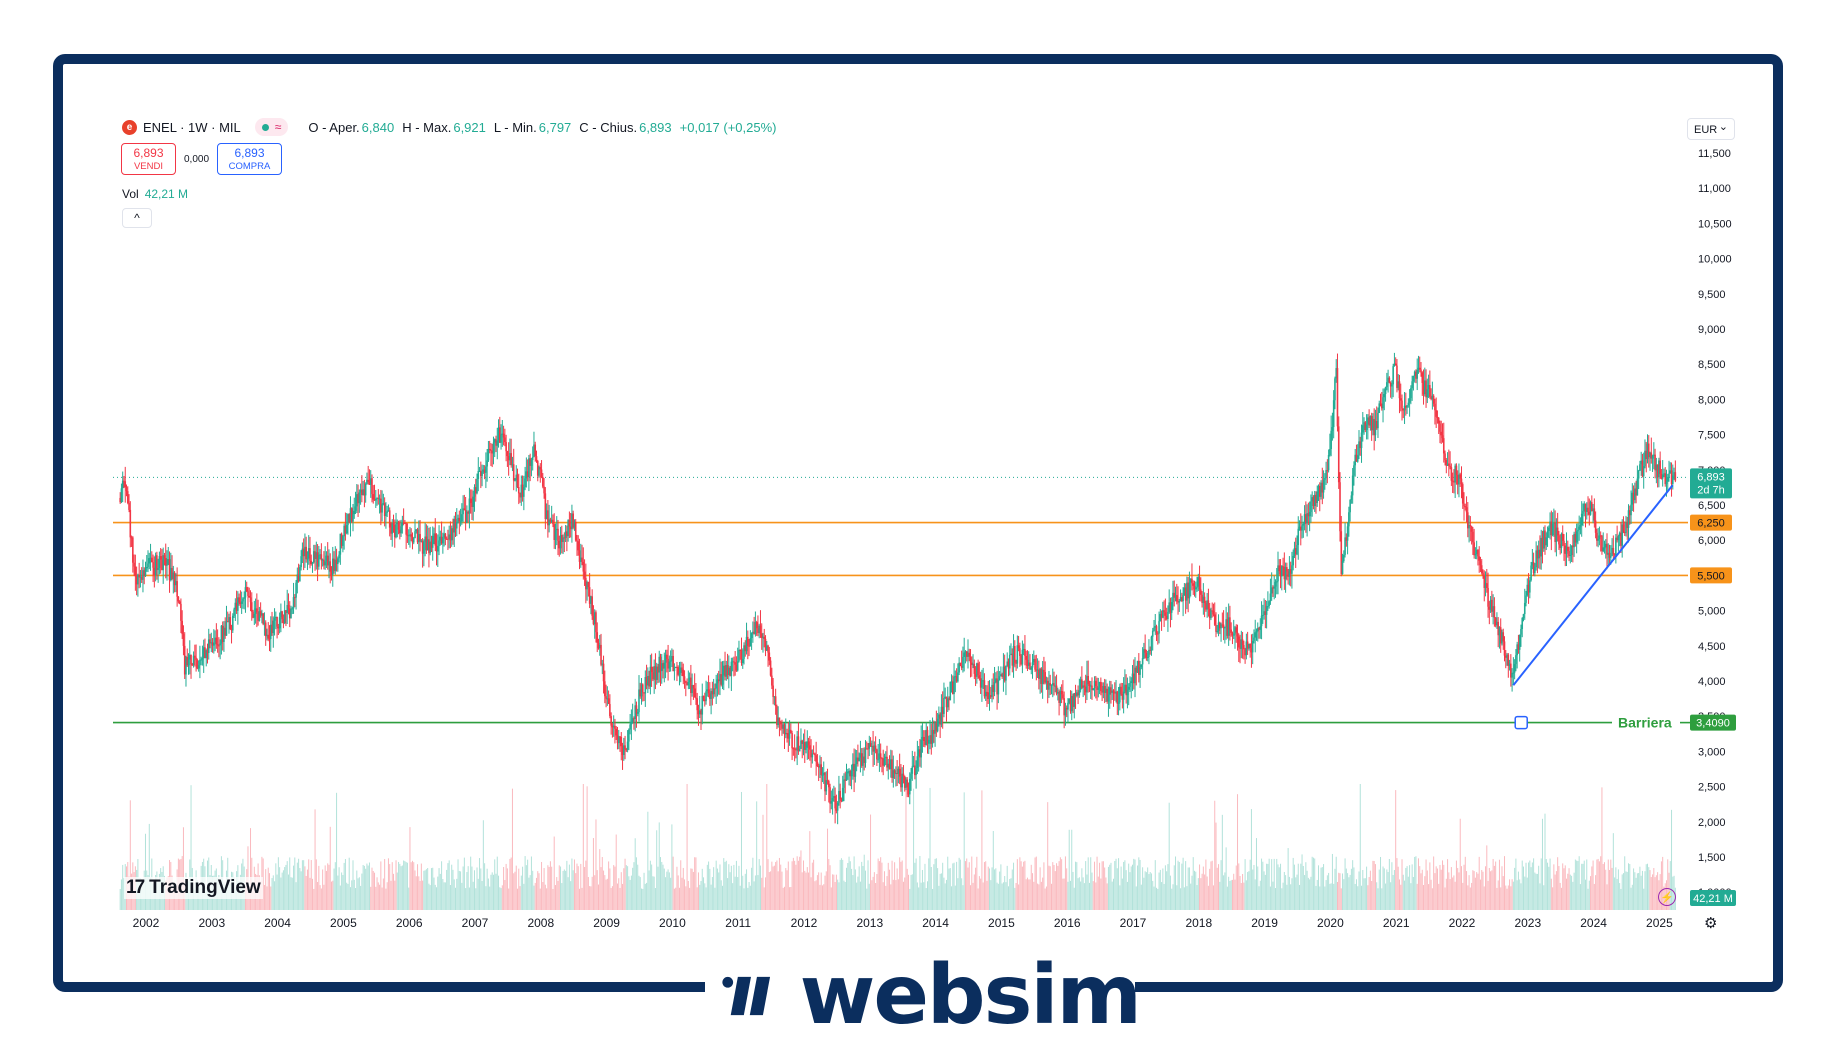  What do you see at coordinates (540, 923) in the screenshot?
I see `x-tick-label: 2008` at bounding box center [540, 923].